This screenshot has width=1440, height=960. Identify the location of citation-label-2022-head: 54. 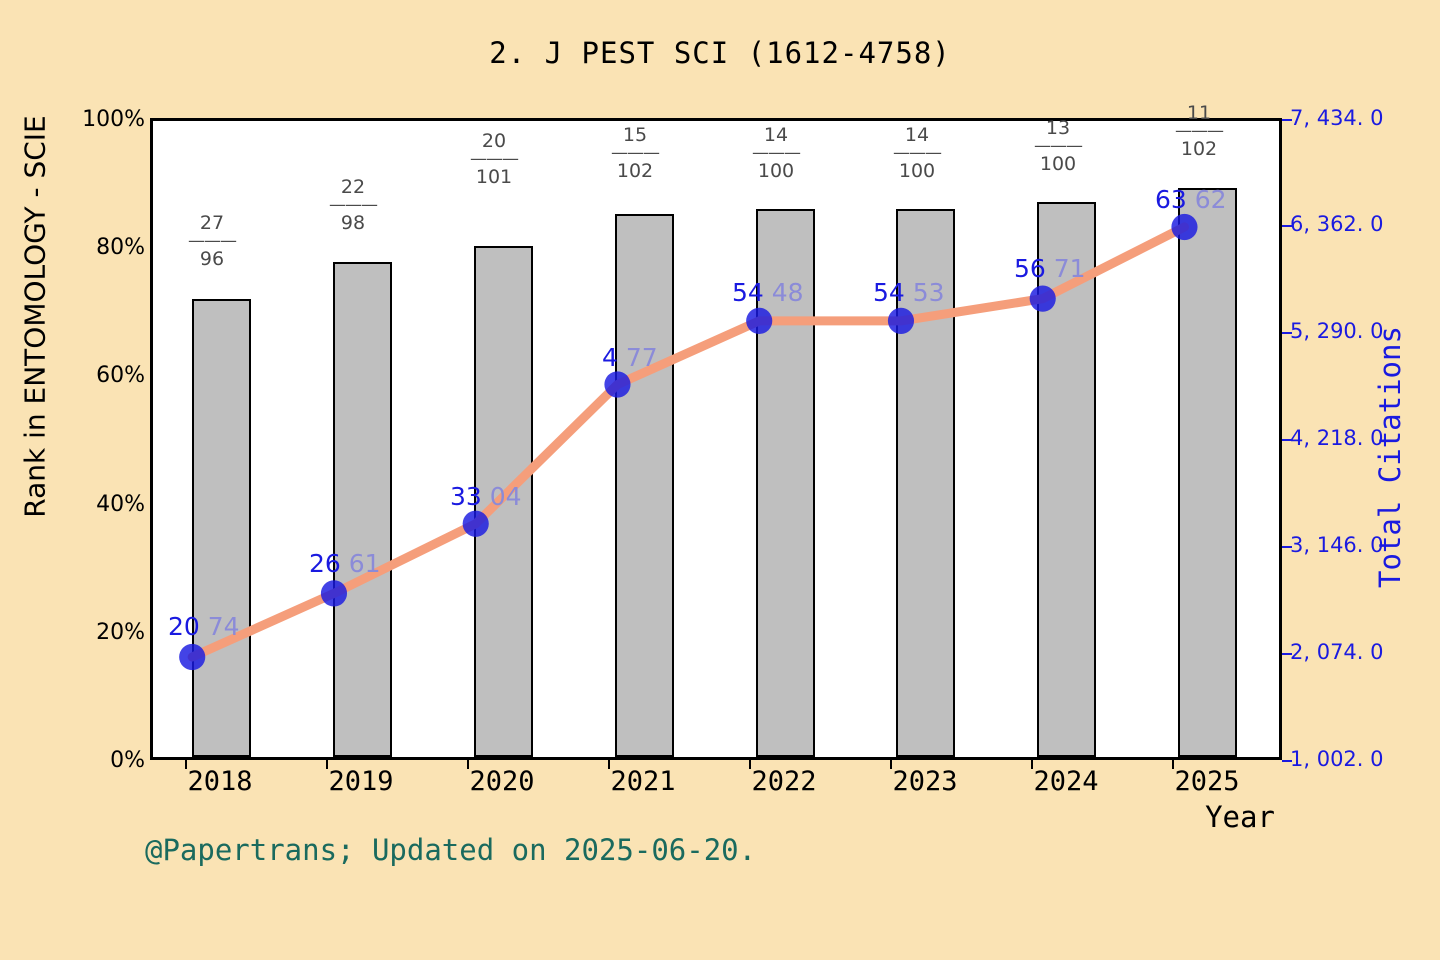
(748, 292).